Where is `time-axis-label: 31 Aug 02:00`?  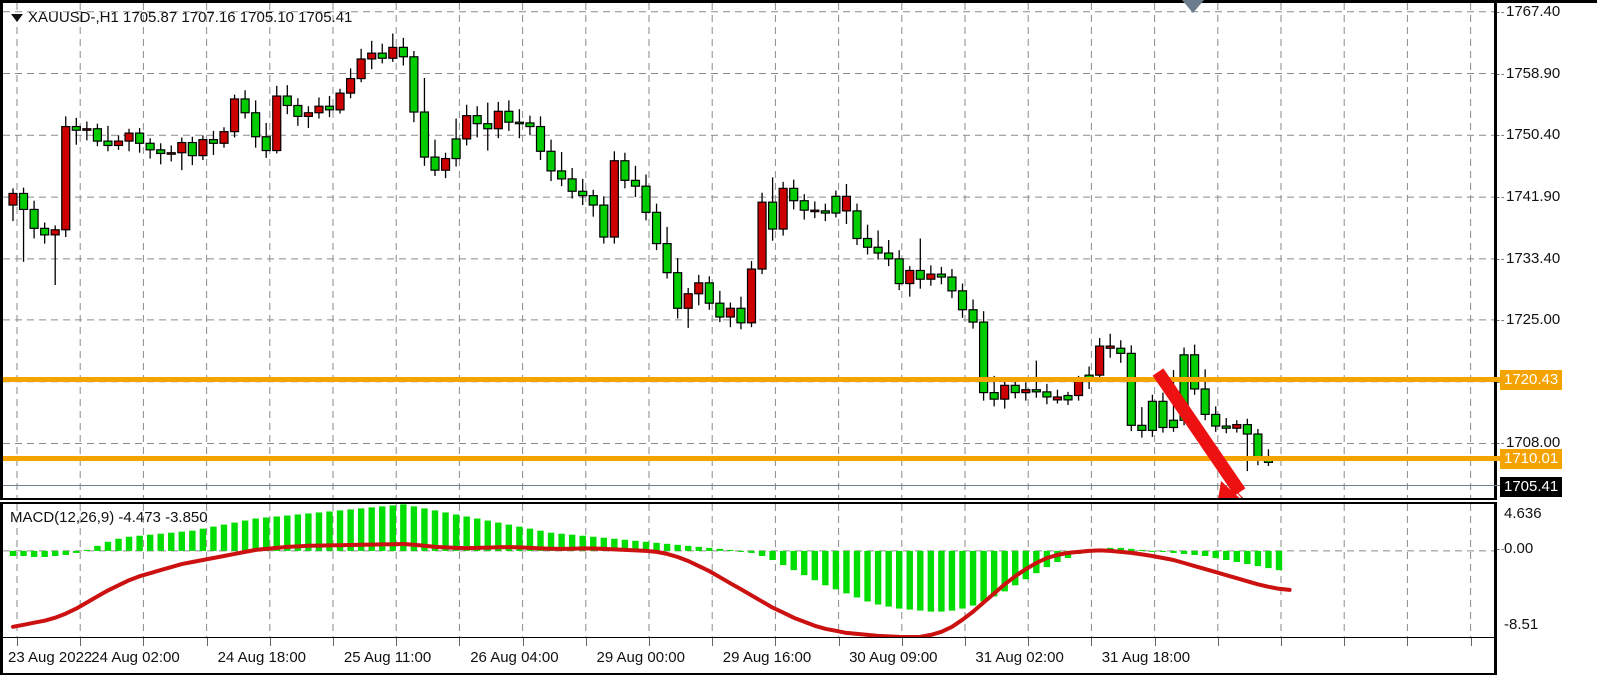 time-axis-label: 31 Aug 02:00 is located at coordinates (1019, 657).